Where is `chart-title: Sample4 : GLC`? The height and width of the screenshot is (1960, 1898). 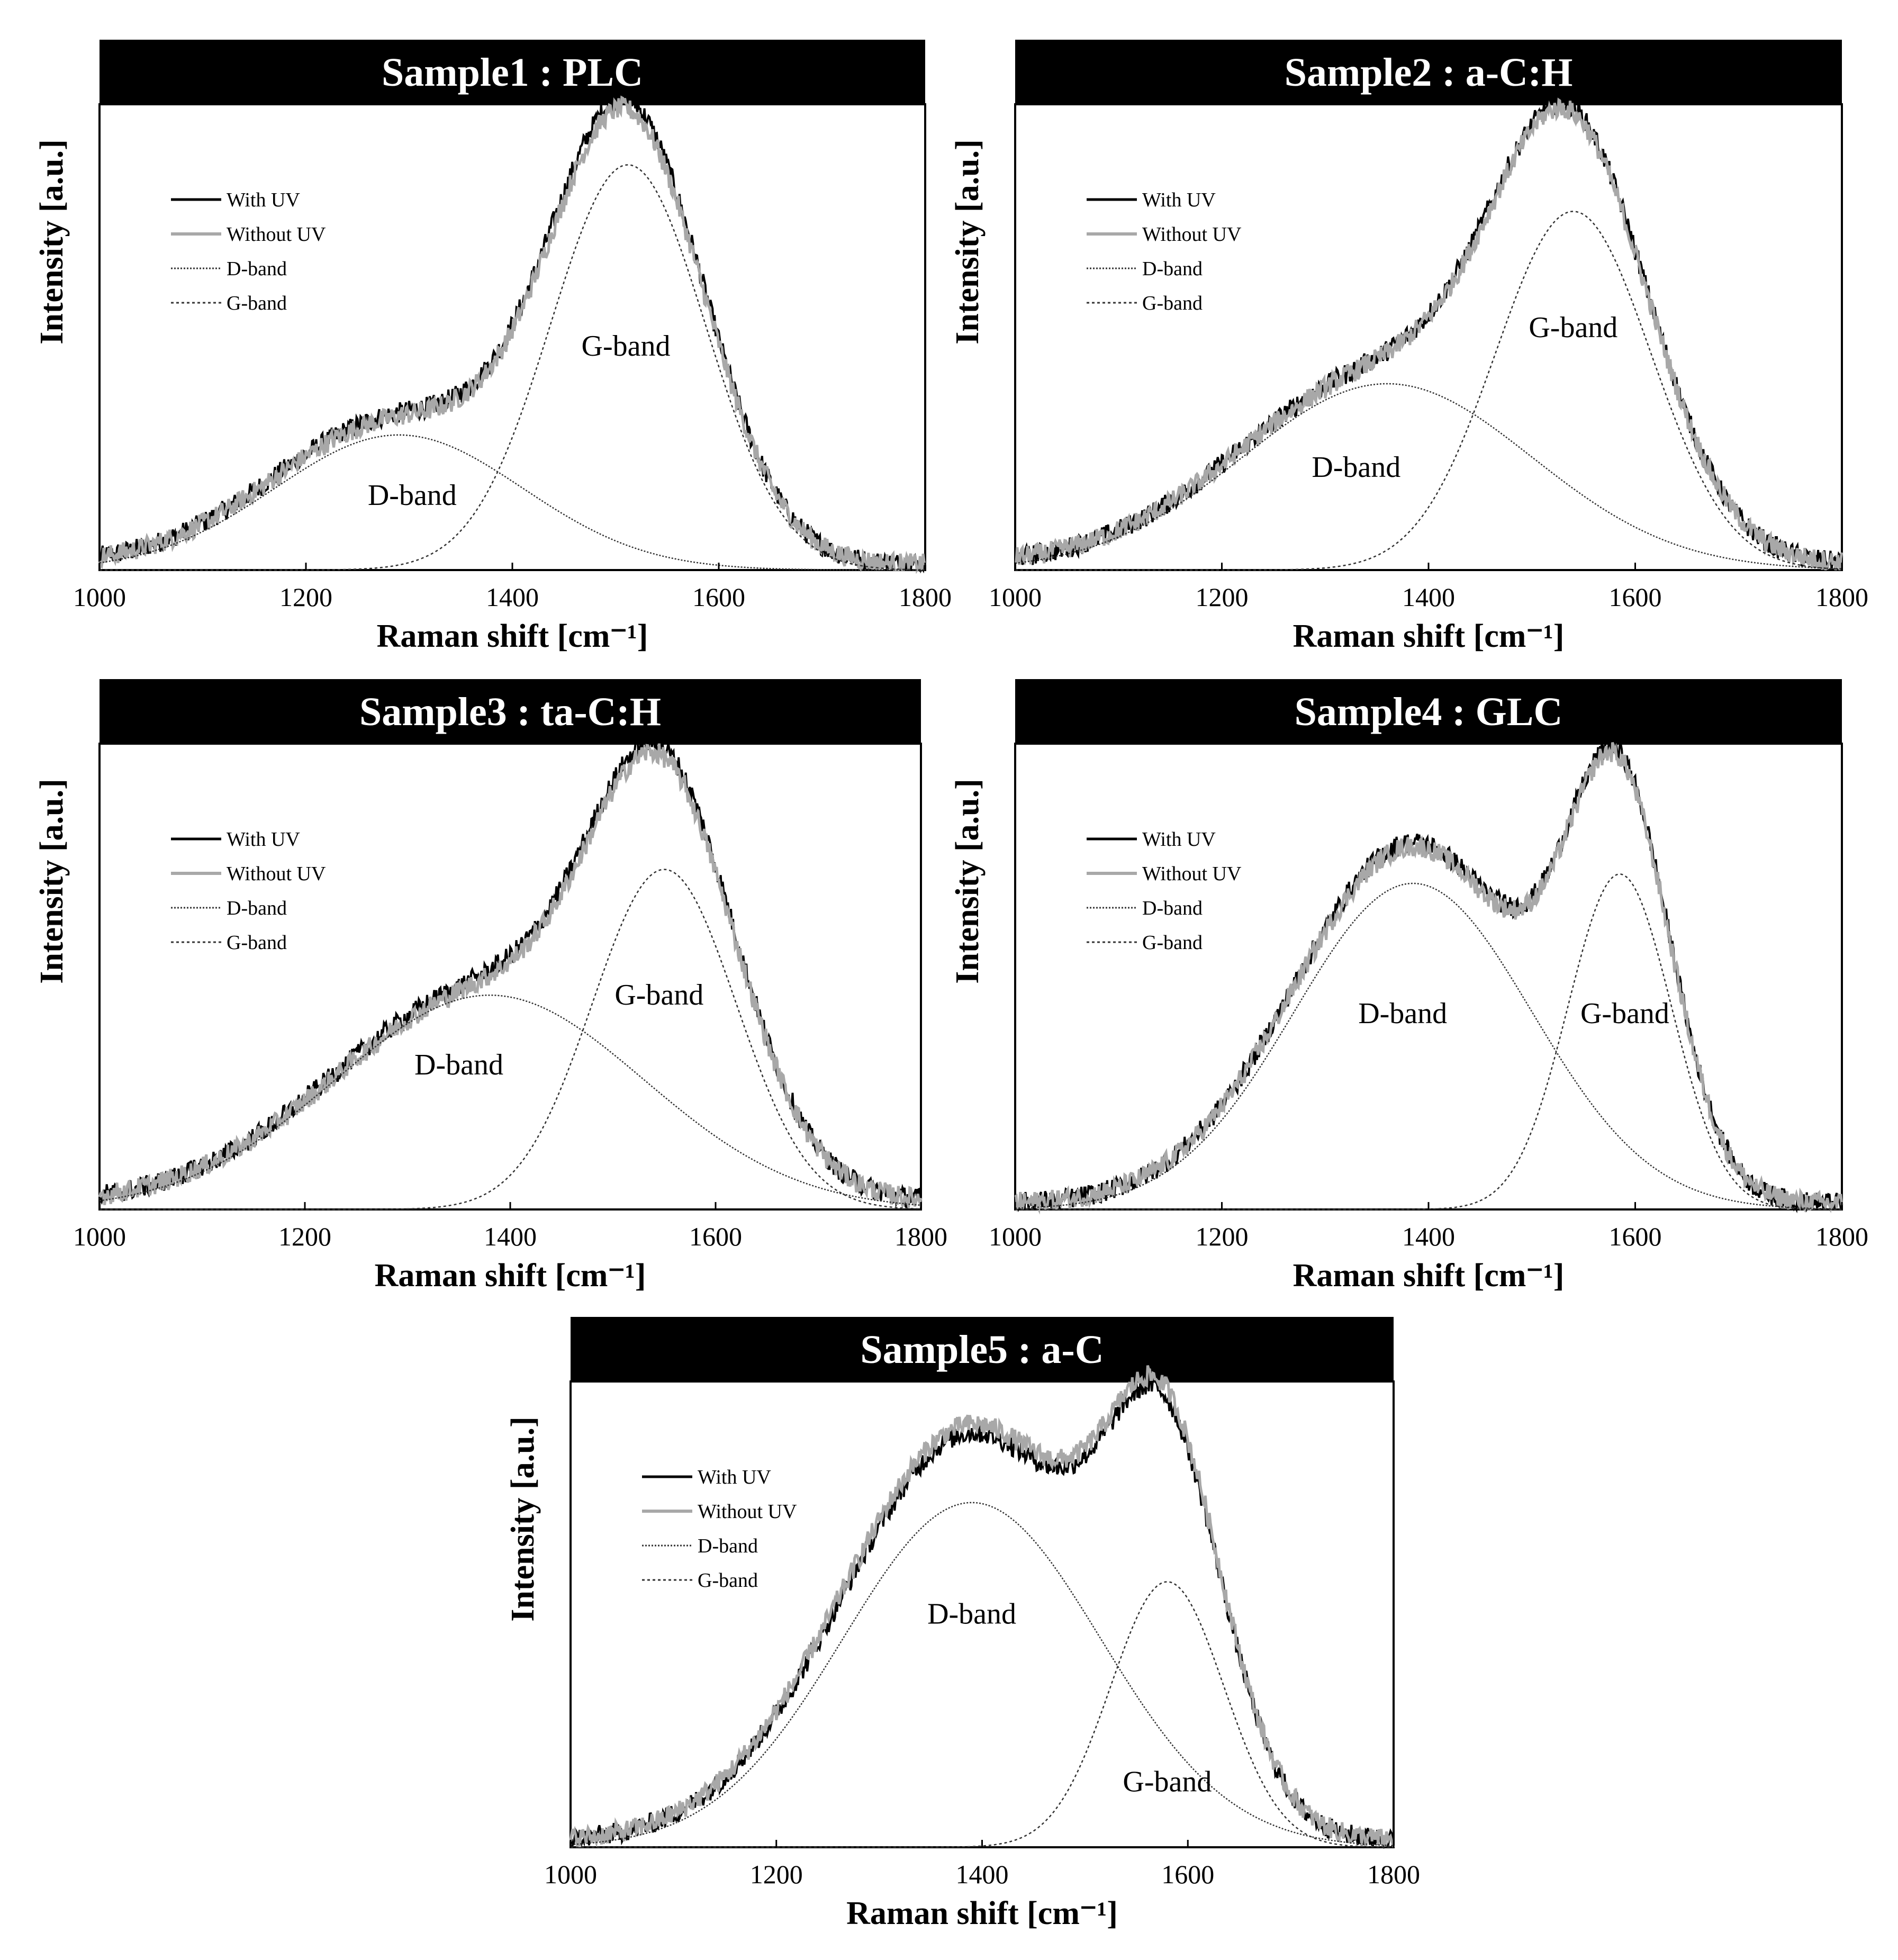 chart-title: Sample4 : GLC is located at coordinates (1429, 712).